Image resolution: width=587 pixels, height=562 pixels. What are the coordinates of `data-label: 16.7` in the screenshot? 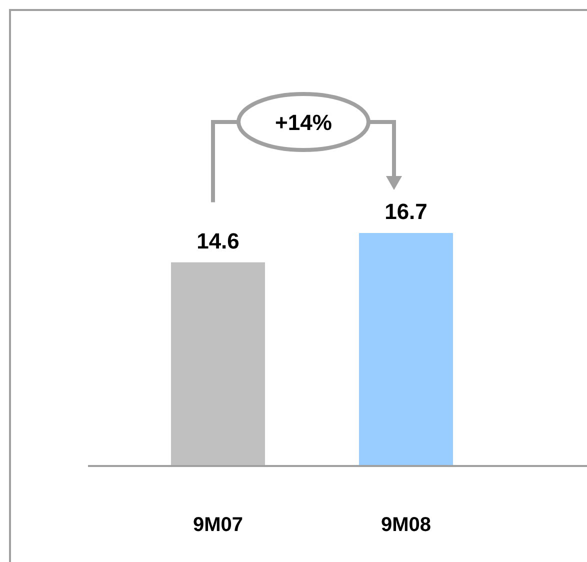 It's located at (406, 211).